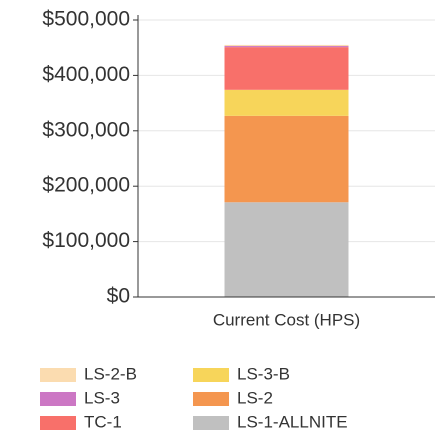  Describe the element at coordinates (118, 296) in the screenshot. I see `y-tick-label: $0` at that location.